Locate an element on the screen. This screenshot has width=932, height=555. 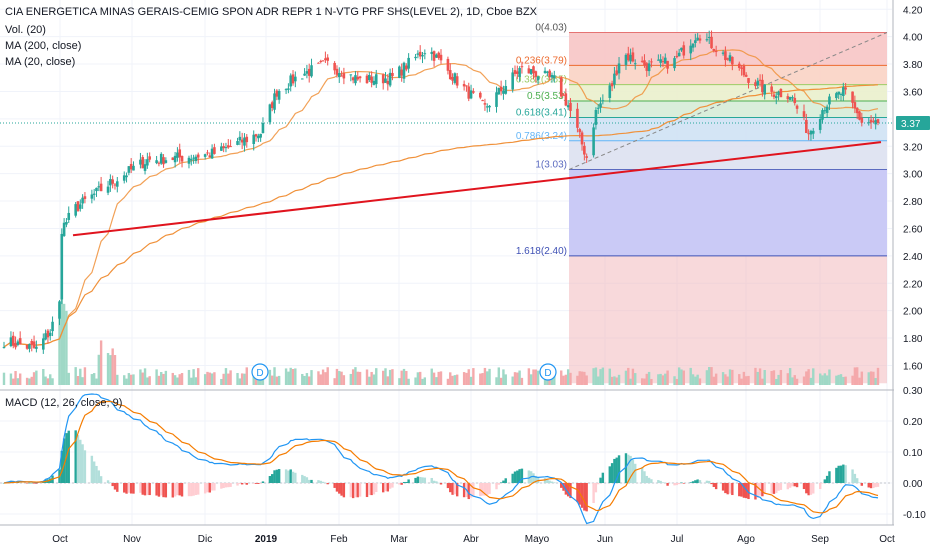
price-axis-background is located at coordinates (913, 275).